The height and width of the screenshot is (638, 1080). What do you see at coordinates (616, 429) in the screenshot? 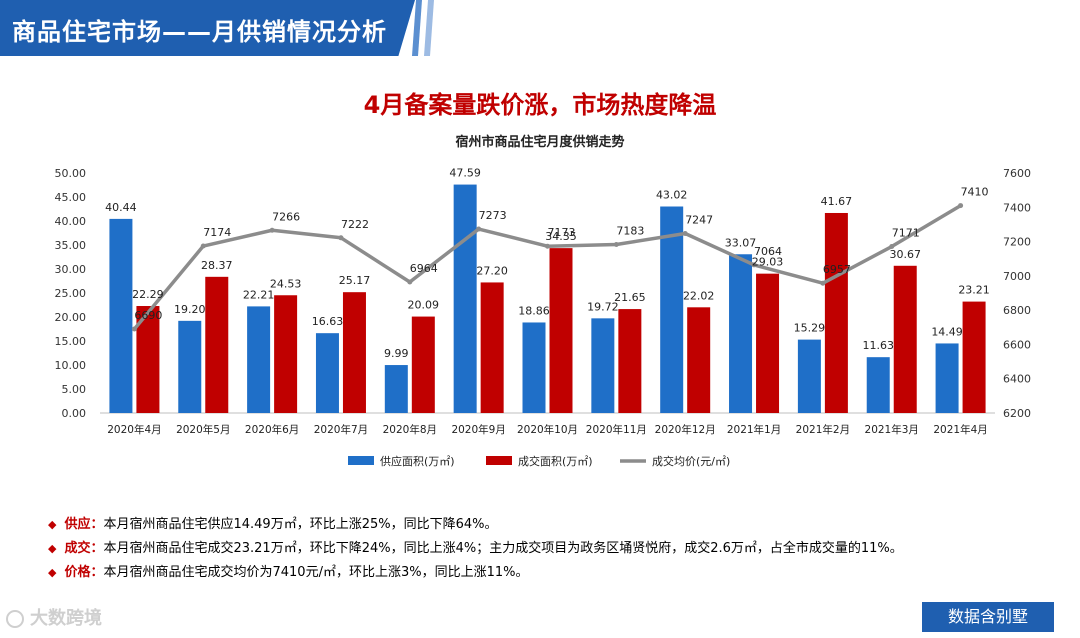
I see `x-tick-label: 2020年11月` at bounding box center [616, 429].